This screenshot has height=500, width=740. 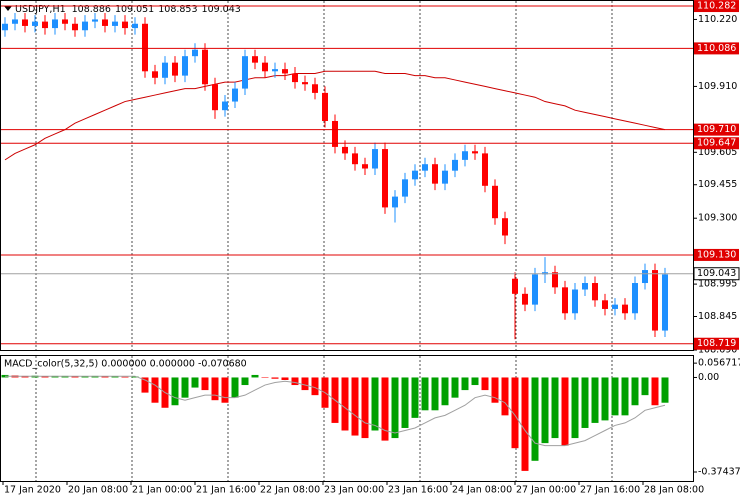 What do you see at coordinates (221, 9) in the screenshot?
I see `close-value: 109.043` at bounding box center [221, 9].